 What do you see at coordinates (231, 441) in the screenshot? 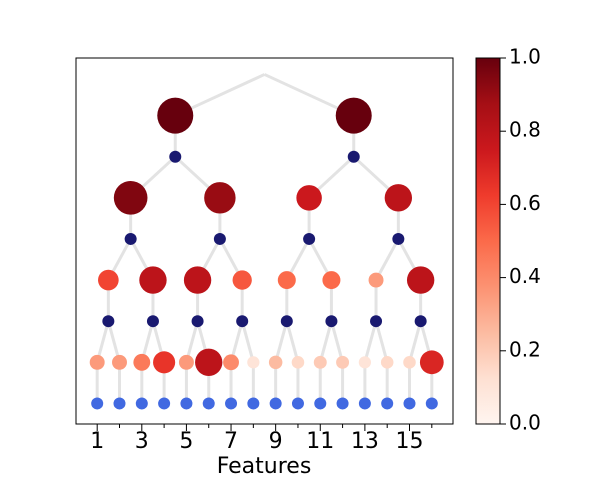
I see `x-tick-label: 7` at bounding box center [231, 441].